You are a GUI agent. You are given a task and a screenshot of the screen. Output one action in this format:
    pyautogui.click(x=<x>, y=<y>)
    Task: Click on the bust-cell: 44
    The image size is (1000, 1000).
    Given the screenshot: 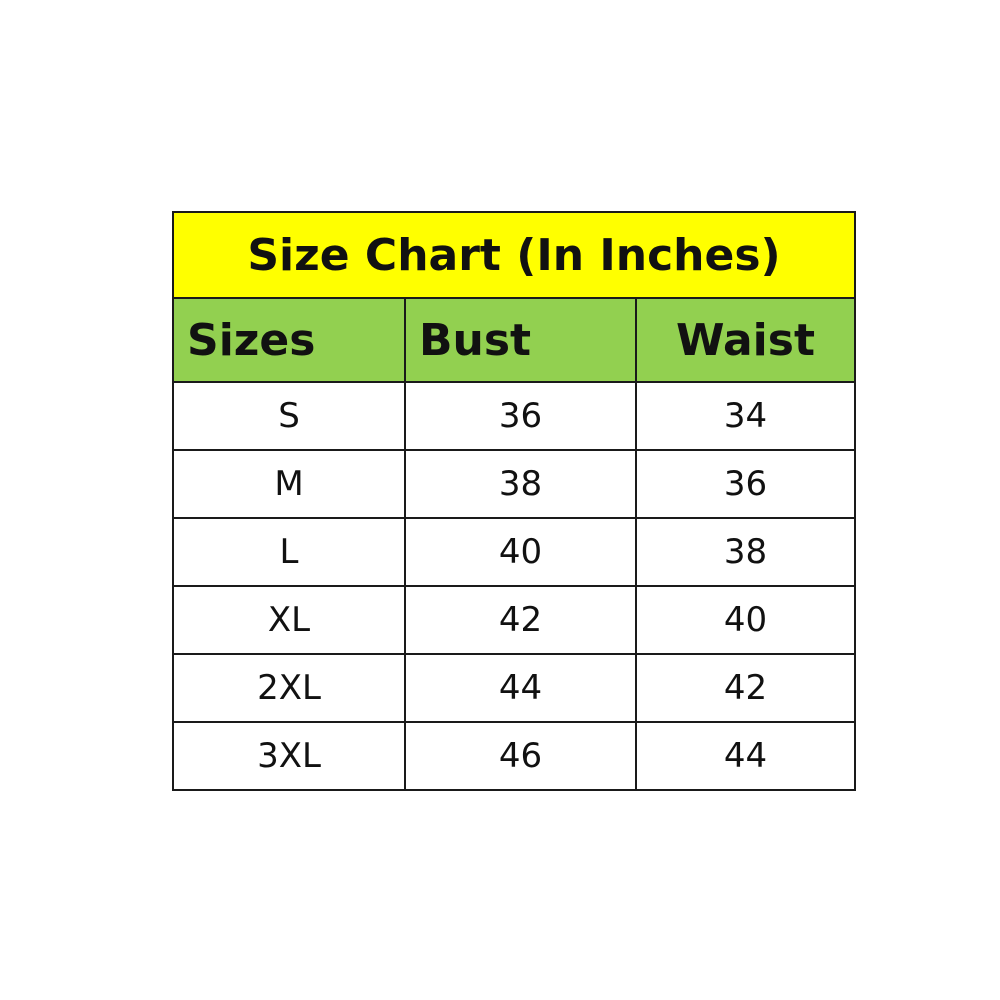 What is the action you would take?
    pyautogui.click(x=520, y=688)
    